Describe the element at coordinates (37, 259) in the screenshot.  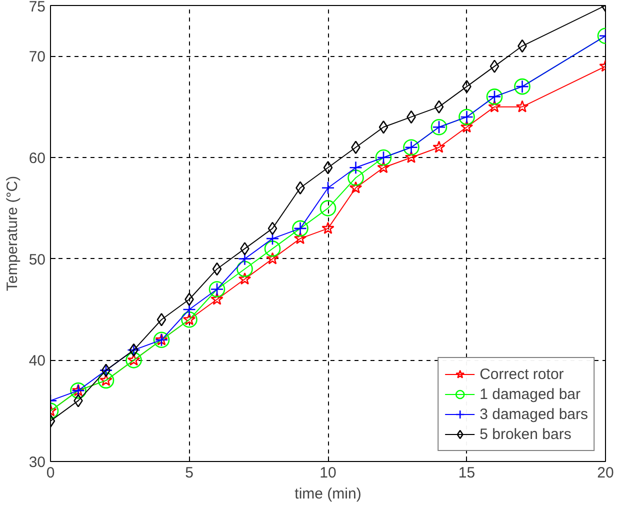
I see `y-tick-label: 50` at that location.